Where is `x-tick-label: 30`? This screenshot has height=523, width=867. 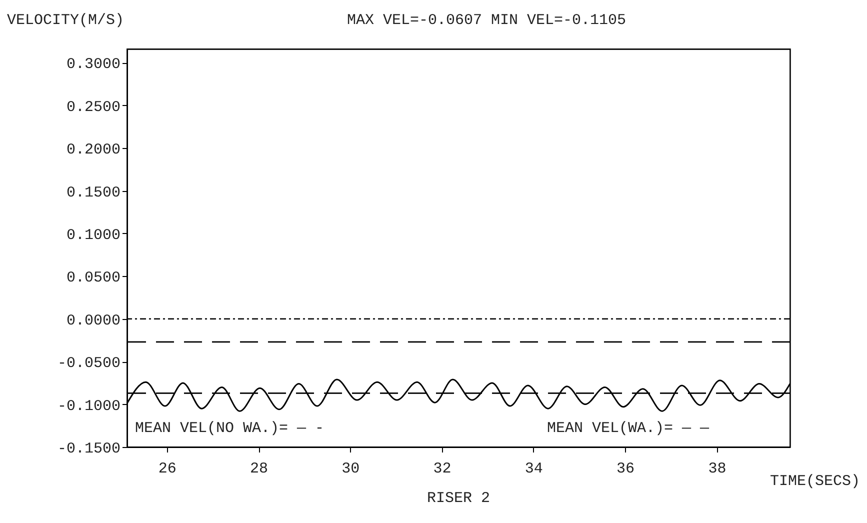
x-tick-label: 30 is located at coordinates (351, 469).